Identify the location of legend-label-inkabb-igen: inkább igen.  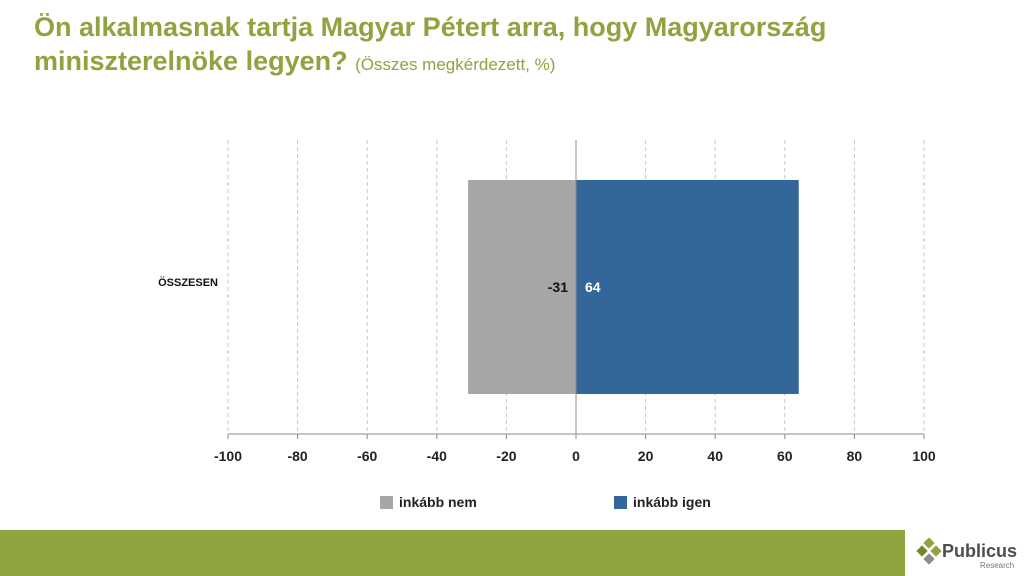
(672, 502).